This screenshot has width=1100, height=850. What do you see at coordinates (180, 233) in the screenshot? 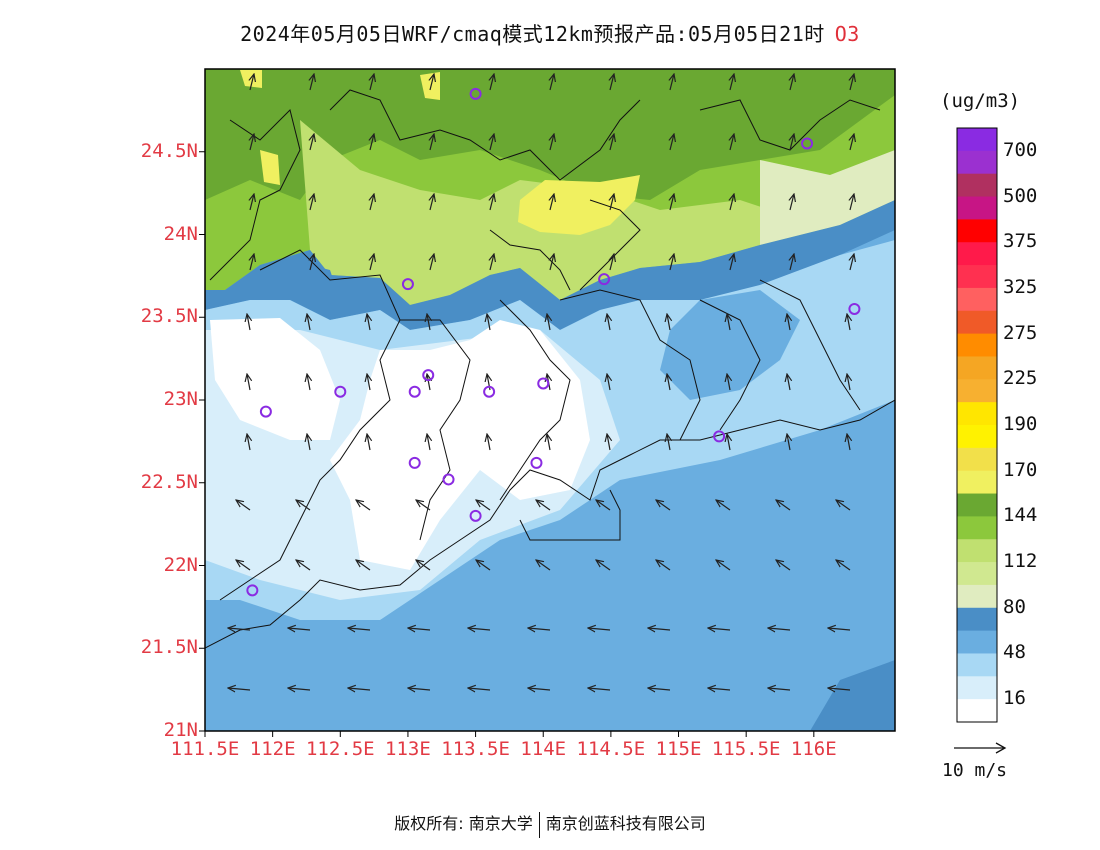
I see `lat-label: 24N` at bounding box center [180, 233].